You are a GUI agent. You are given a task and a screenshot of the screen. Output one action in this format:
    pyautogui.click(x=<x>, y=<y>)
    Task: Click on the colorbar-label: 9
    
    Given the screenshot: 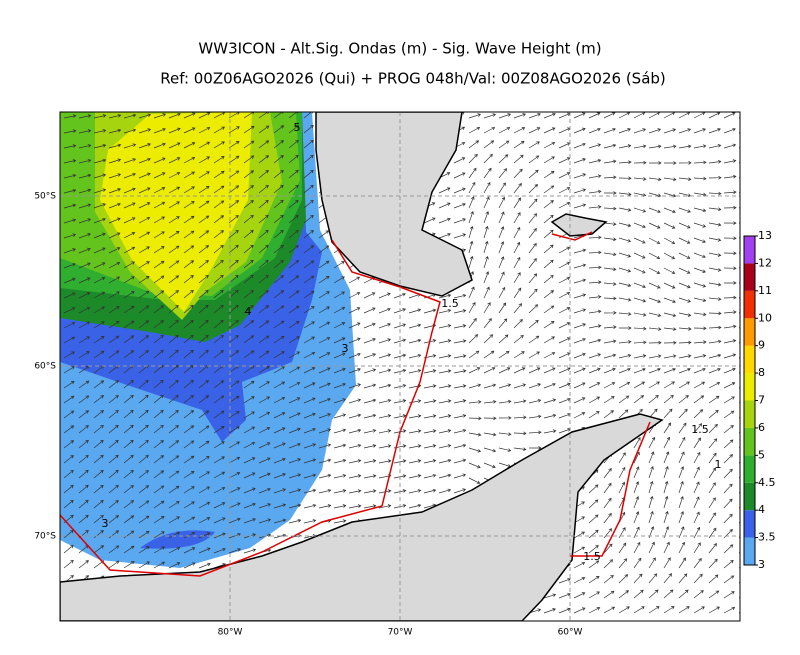 What is the action you would take?
    pyautogui.click(x=761, y=345)
    